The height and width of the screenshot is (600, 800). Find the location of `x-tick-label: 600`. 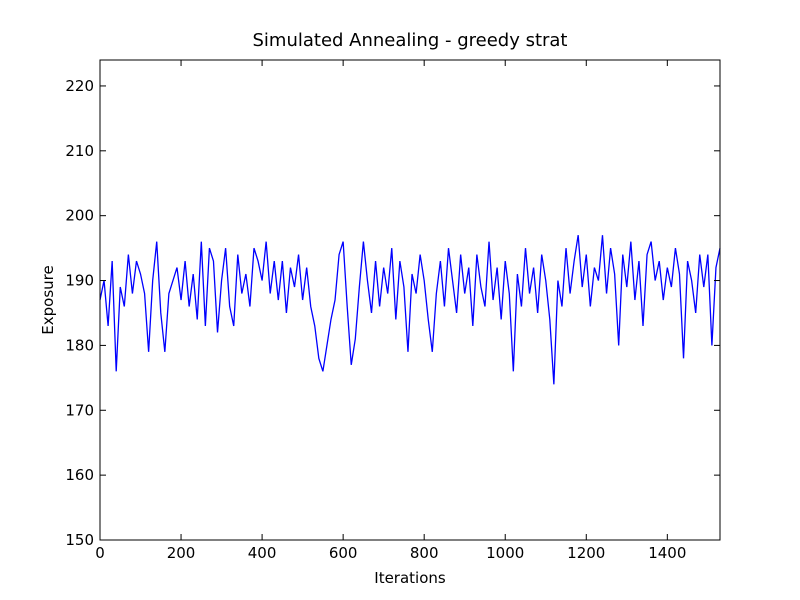

x-tick-label: 600 is located at coordinates (343, 553).